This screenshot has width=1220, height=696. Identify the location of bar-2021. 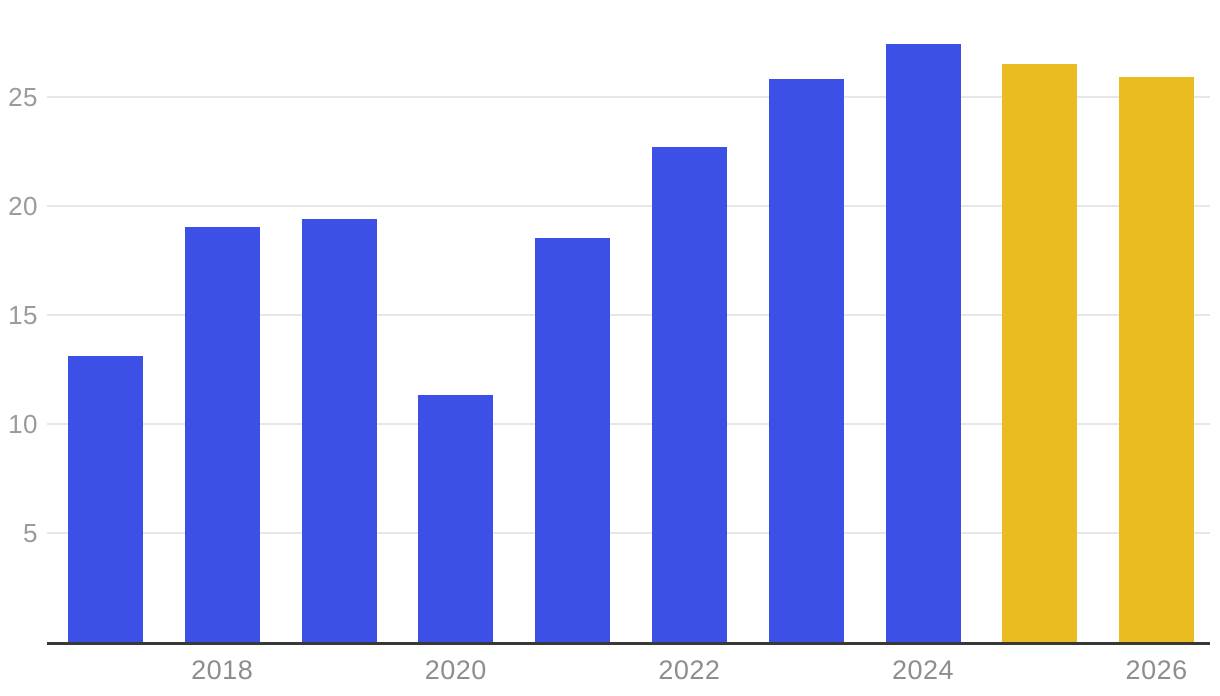
(573, 440).